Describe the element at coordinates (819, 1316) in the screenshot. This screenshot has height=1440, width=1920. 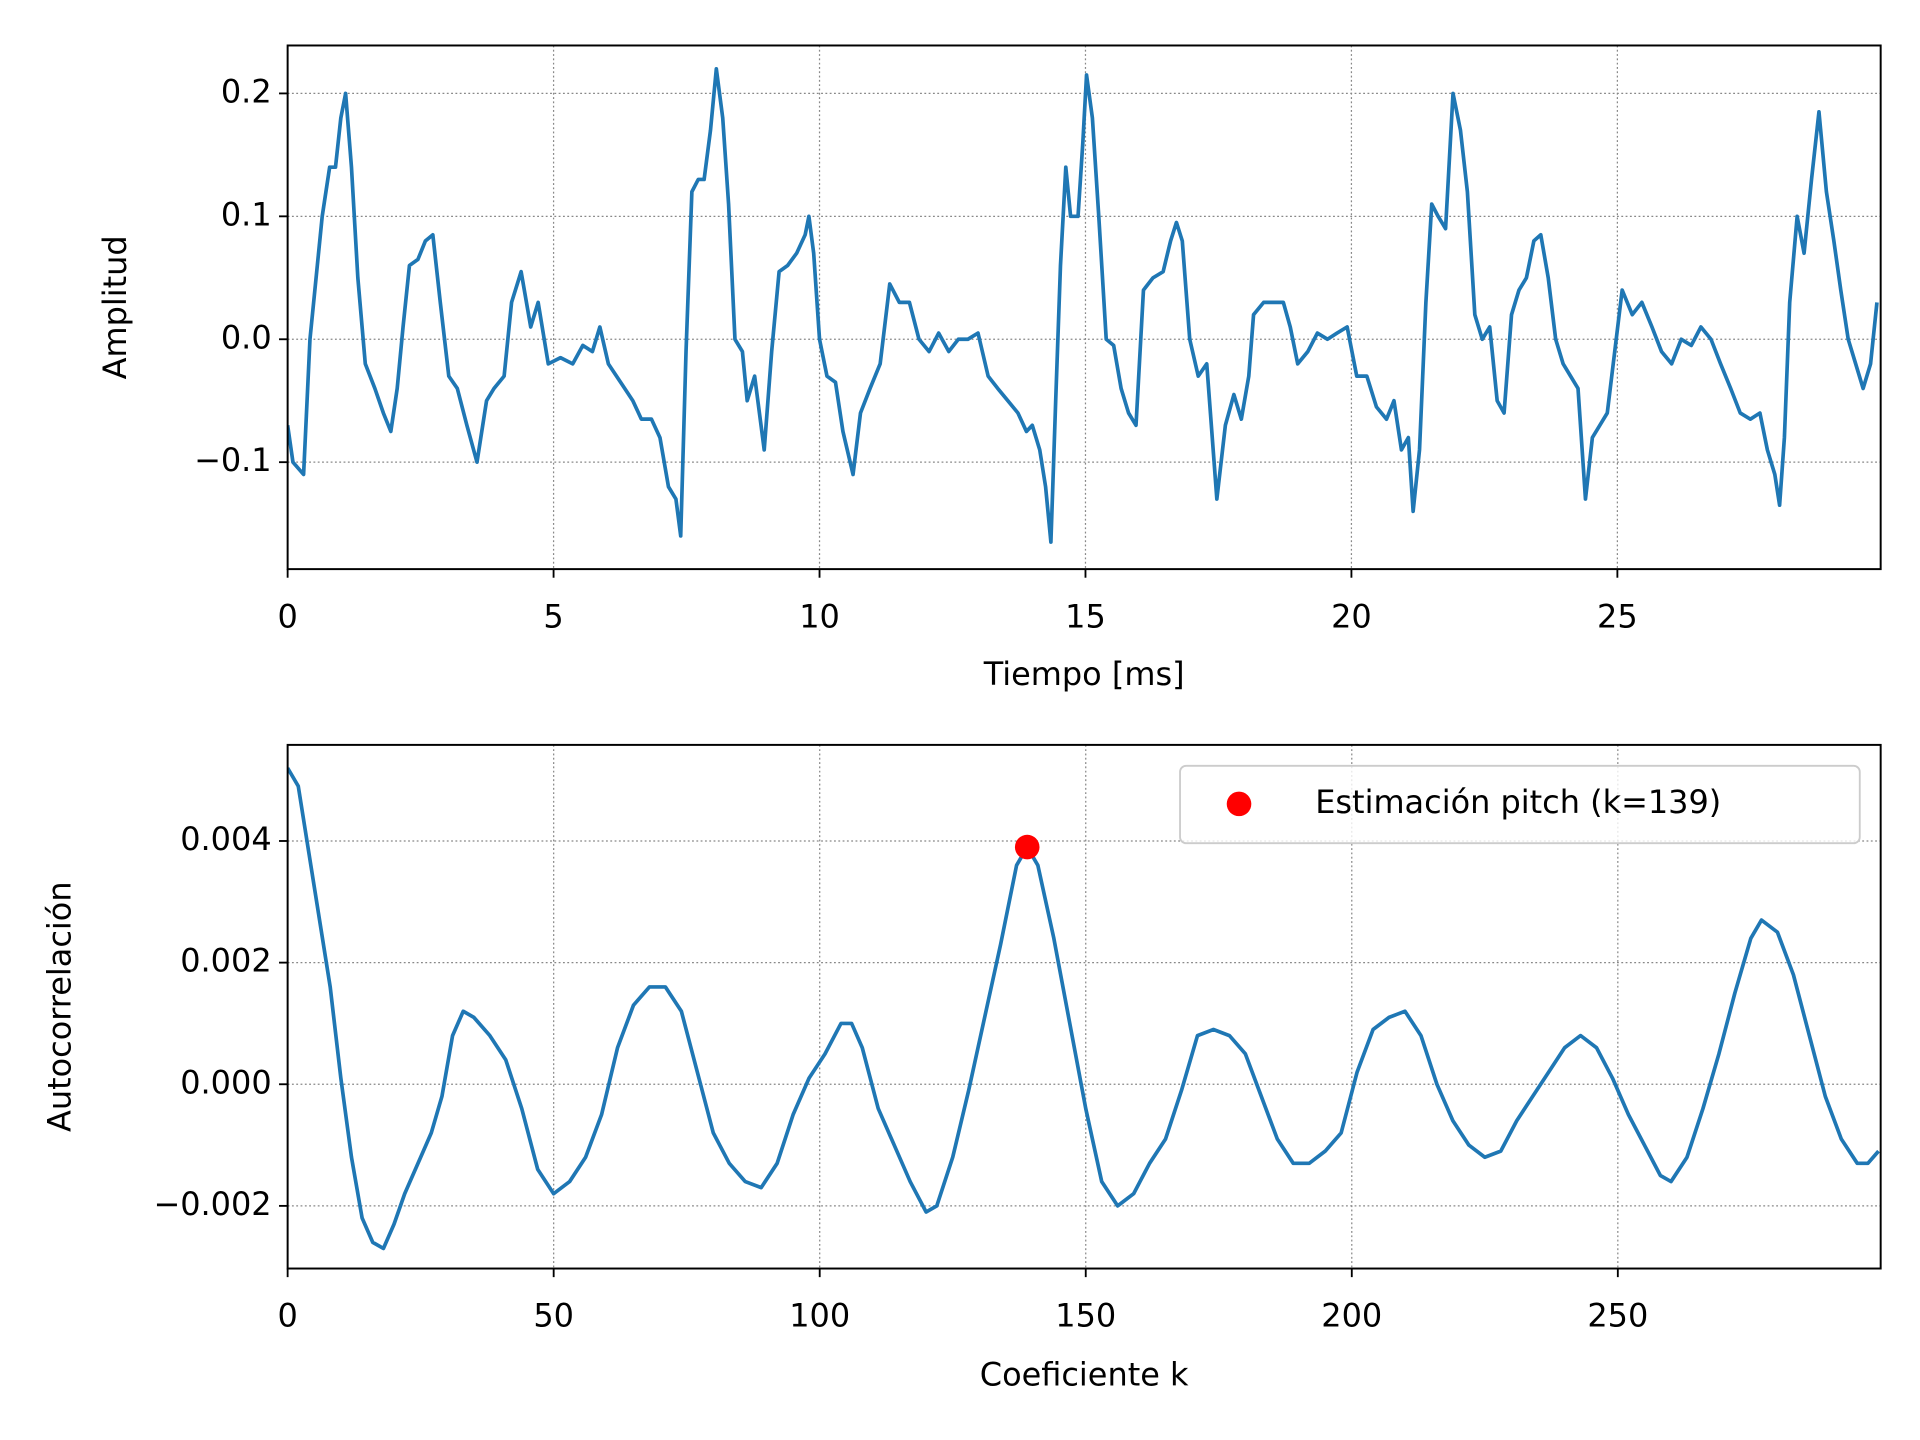
I see `x-tick-label: 100` at that location.